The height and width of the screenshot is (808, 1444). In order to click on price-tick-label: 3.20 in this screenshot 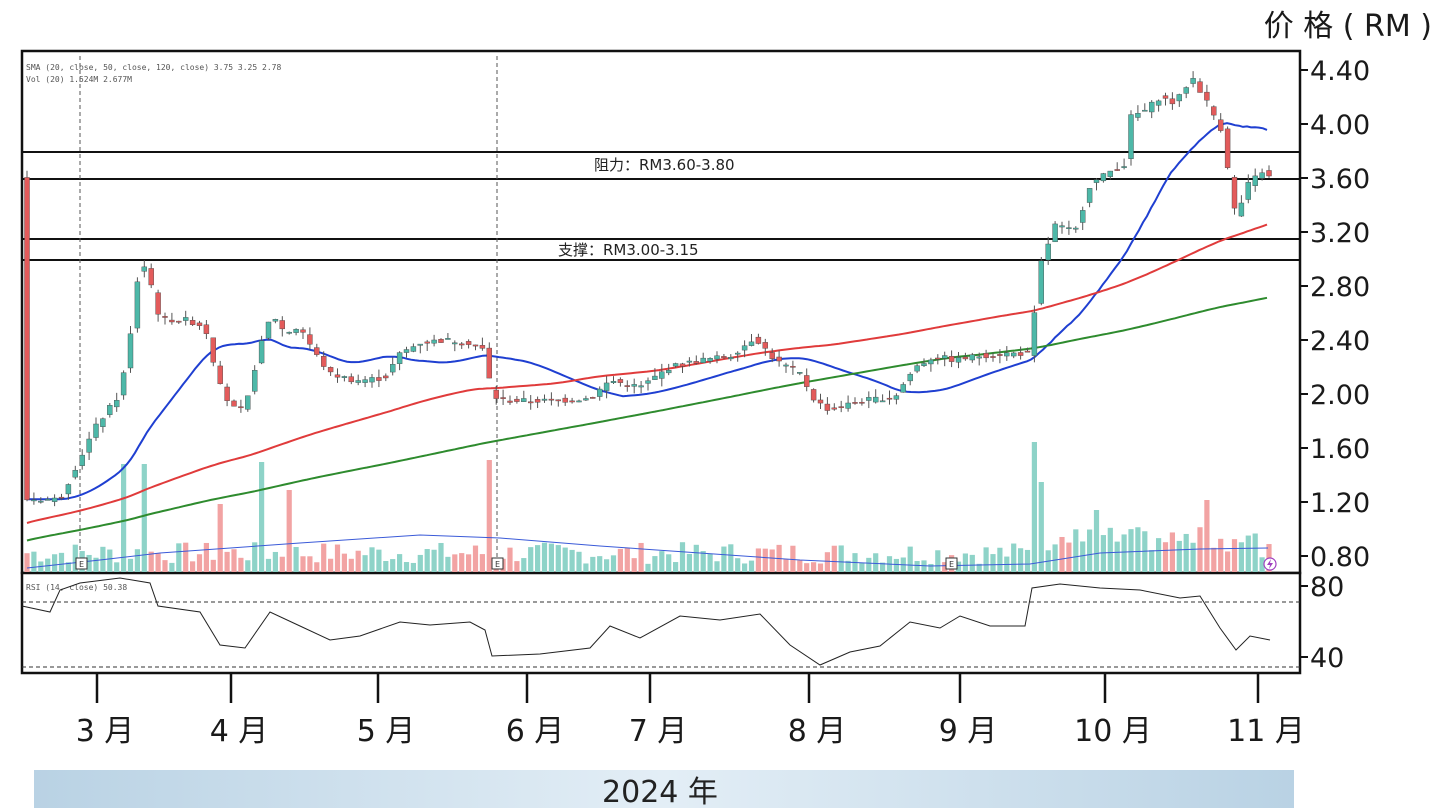, I will do `click(1340, 233)`.